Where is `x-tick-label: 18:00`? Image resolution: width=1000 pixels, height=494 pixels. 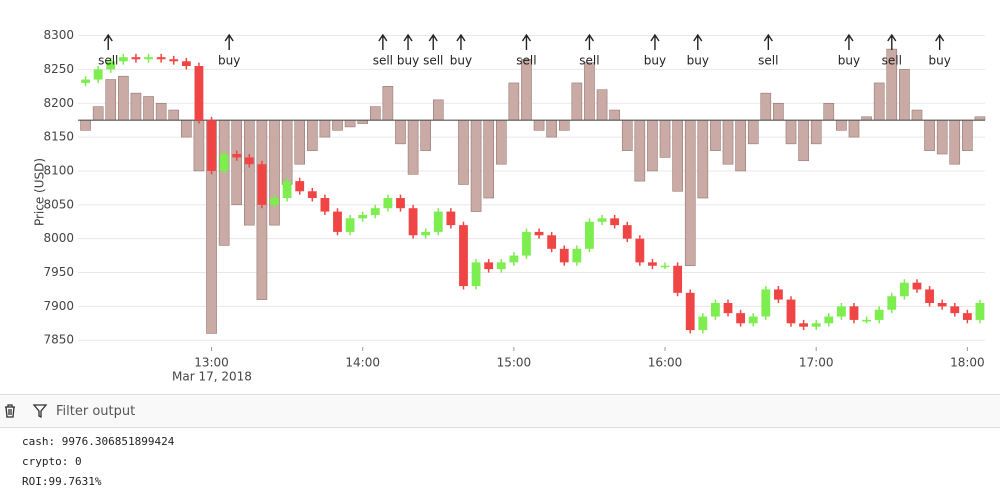
x-tick-label: 18:00 is located at coordinates (967, 363).